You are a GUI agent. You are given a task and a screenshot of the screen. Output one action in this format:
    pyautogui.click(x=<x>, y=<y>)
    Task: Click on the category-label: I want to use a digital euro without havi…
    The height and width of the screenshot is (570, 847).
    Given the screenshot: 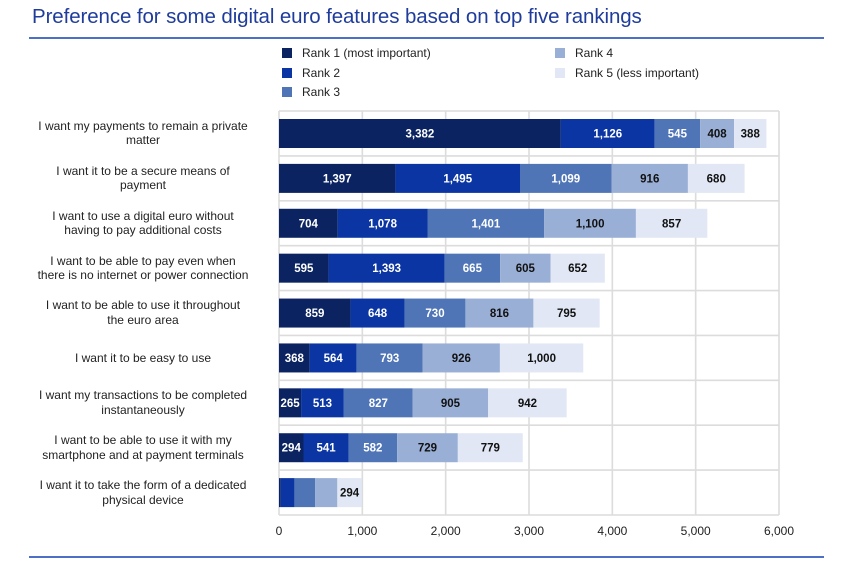 What is the action you would take?
    pyautogui.click(x=143, y=223)
    